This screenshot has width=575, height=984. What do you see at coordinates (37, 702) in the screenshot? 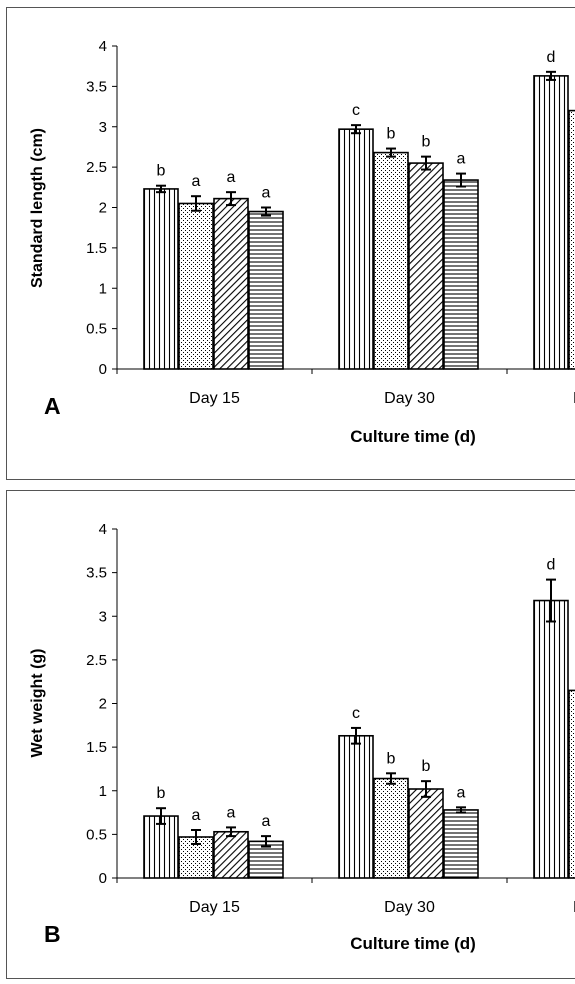
I see `y-axis-label: Wet weight (g)` at bounding box center [37, 702].